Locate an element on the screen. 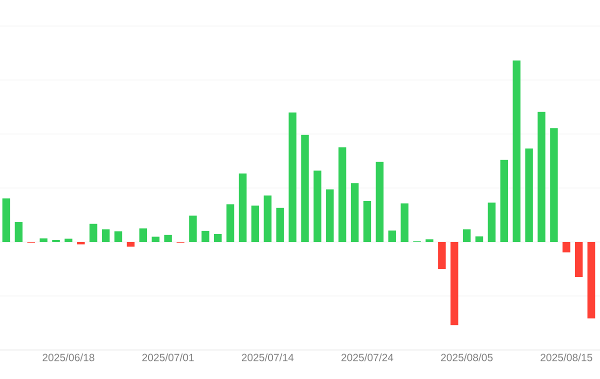  x-tick-label: 2025/08/05 is located at coordinates (467, 358).